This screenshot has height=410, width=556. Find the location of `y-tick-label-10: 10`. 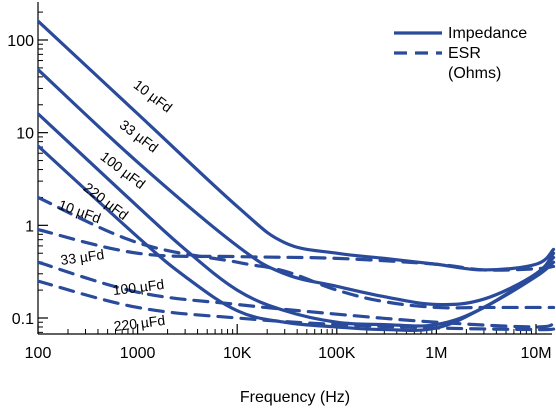

y-tick-label-10: 10 is located at coordinates (25, 134).